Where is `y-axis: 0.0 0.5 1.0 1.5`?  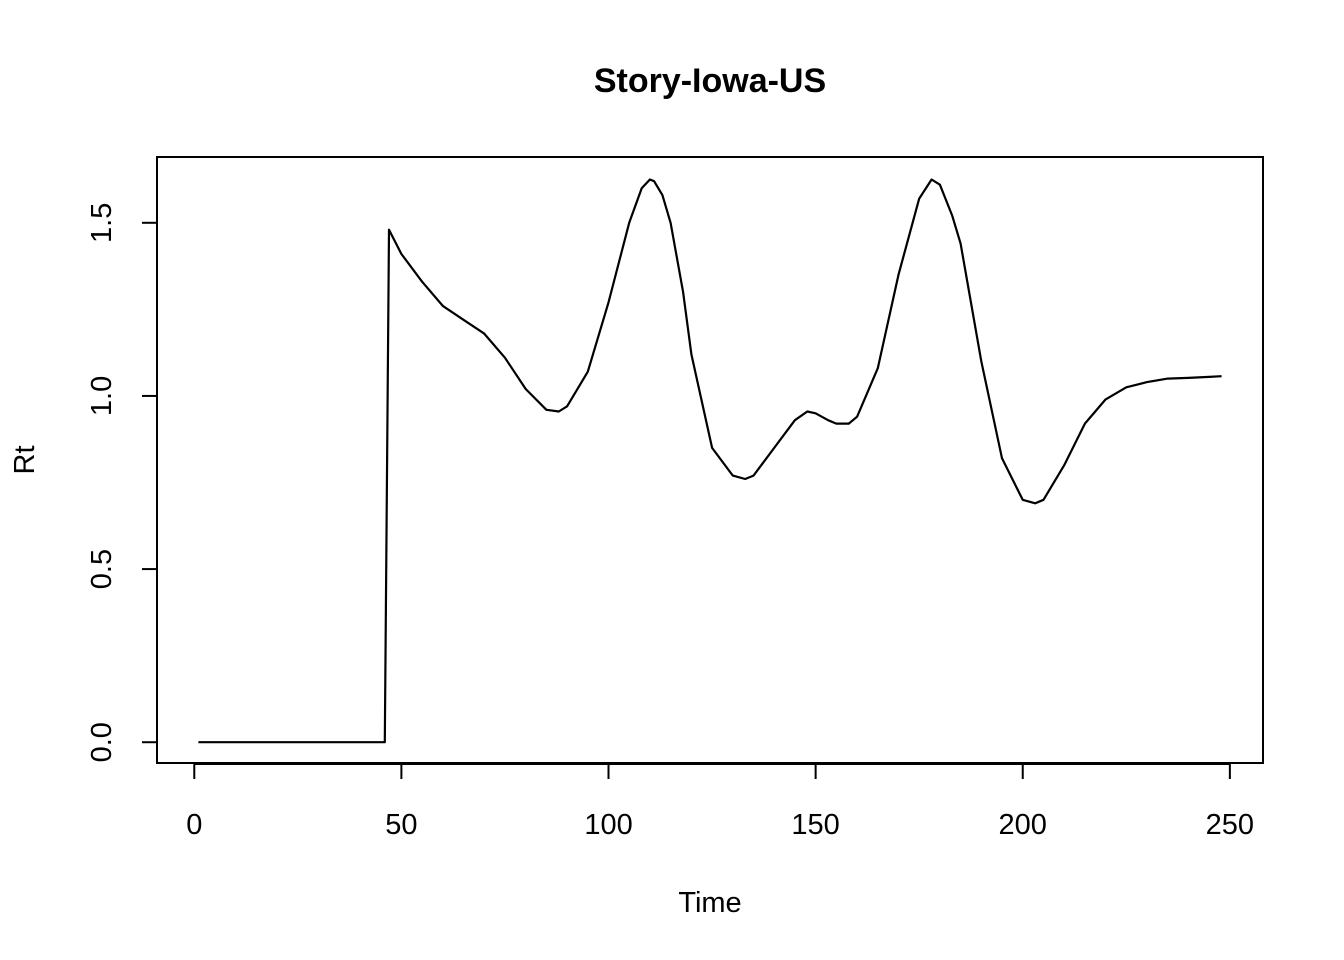
y-axis: 0.0 0.5 1.0 1.5 is located at coordinates (122, 482).